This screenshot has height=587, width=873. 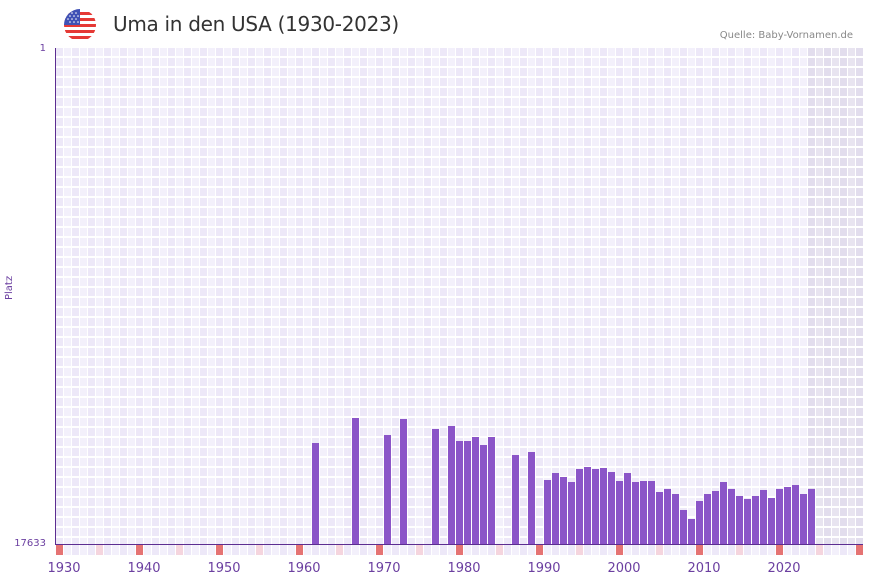 I want to click on bar-2015, so click(x=755, y=519).